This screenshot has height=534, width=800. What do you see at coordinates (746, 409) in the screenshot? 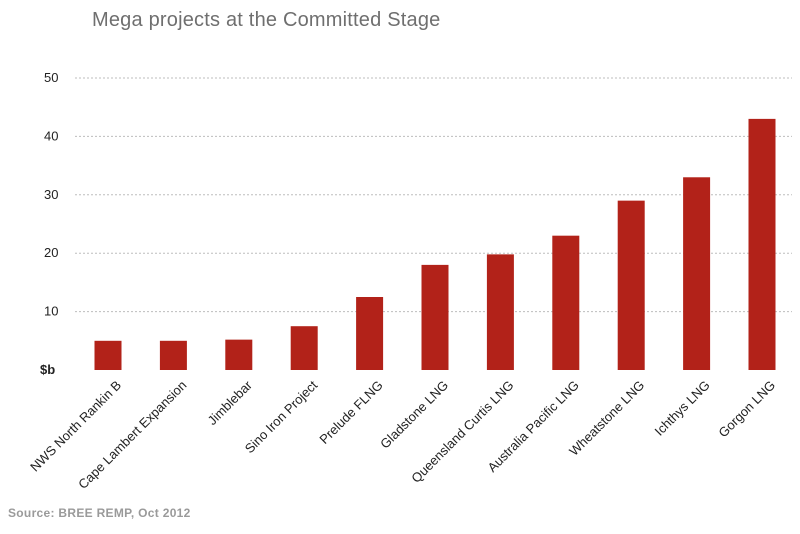
I see `x-category-label: Gorgon LNG` at bounding box center [746, 409].